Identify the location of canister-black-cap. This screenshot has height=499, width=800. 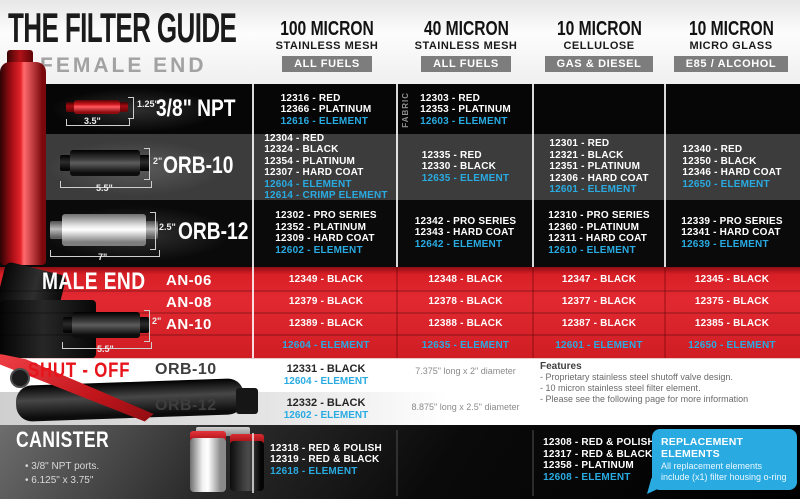
(247, 439).